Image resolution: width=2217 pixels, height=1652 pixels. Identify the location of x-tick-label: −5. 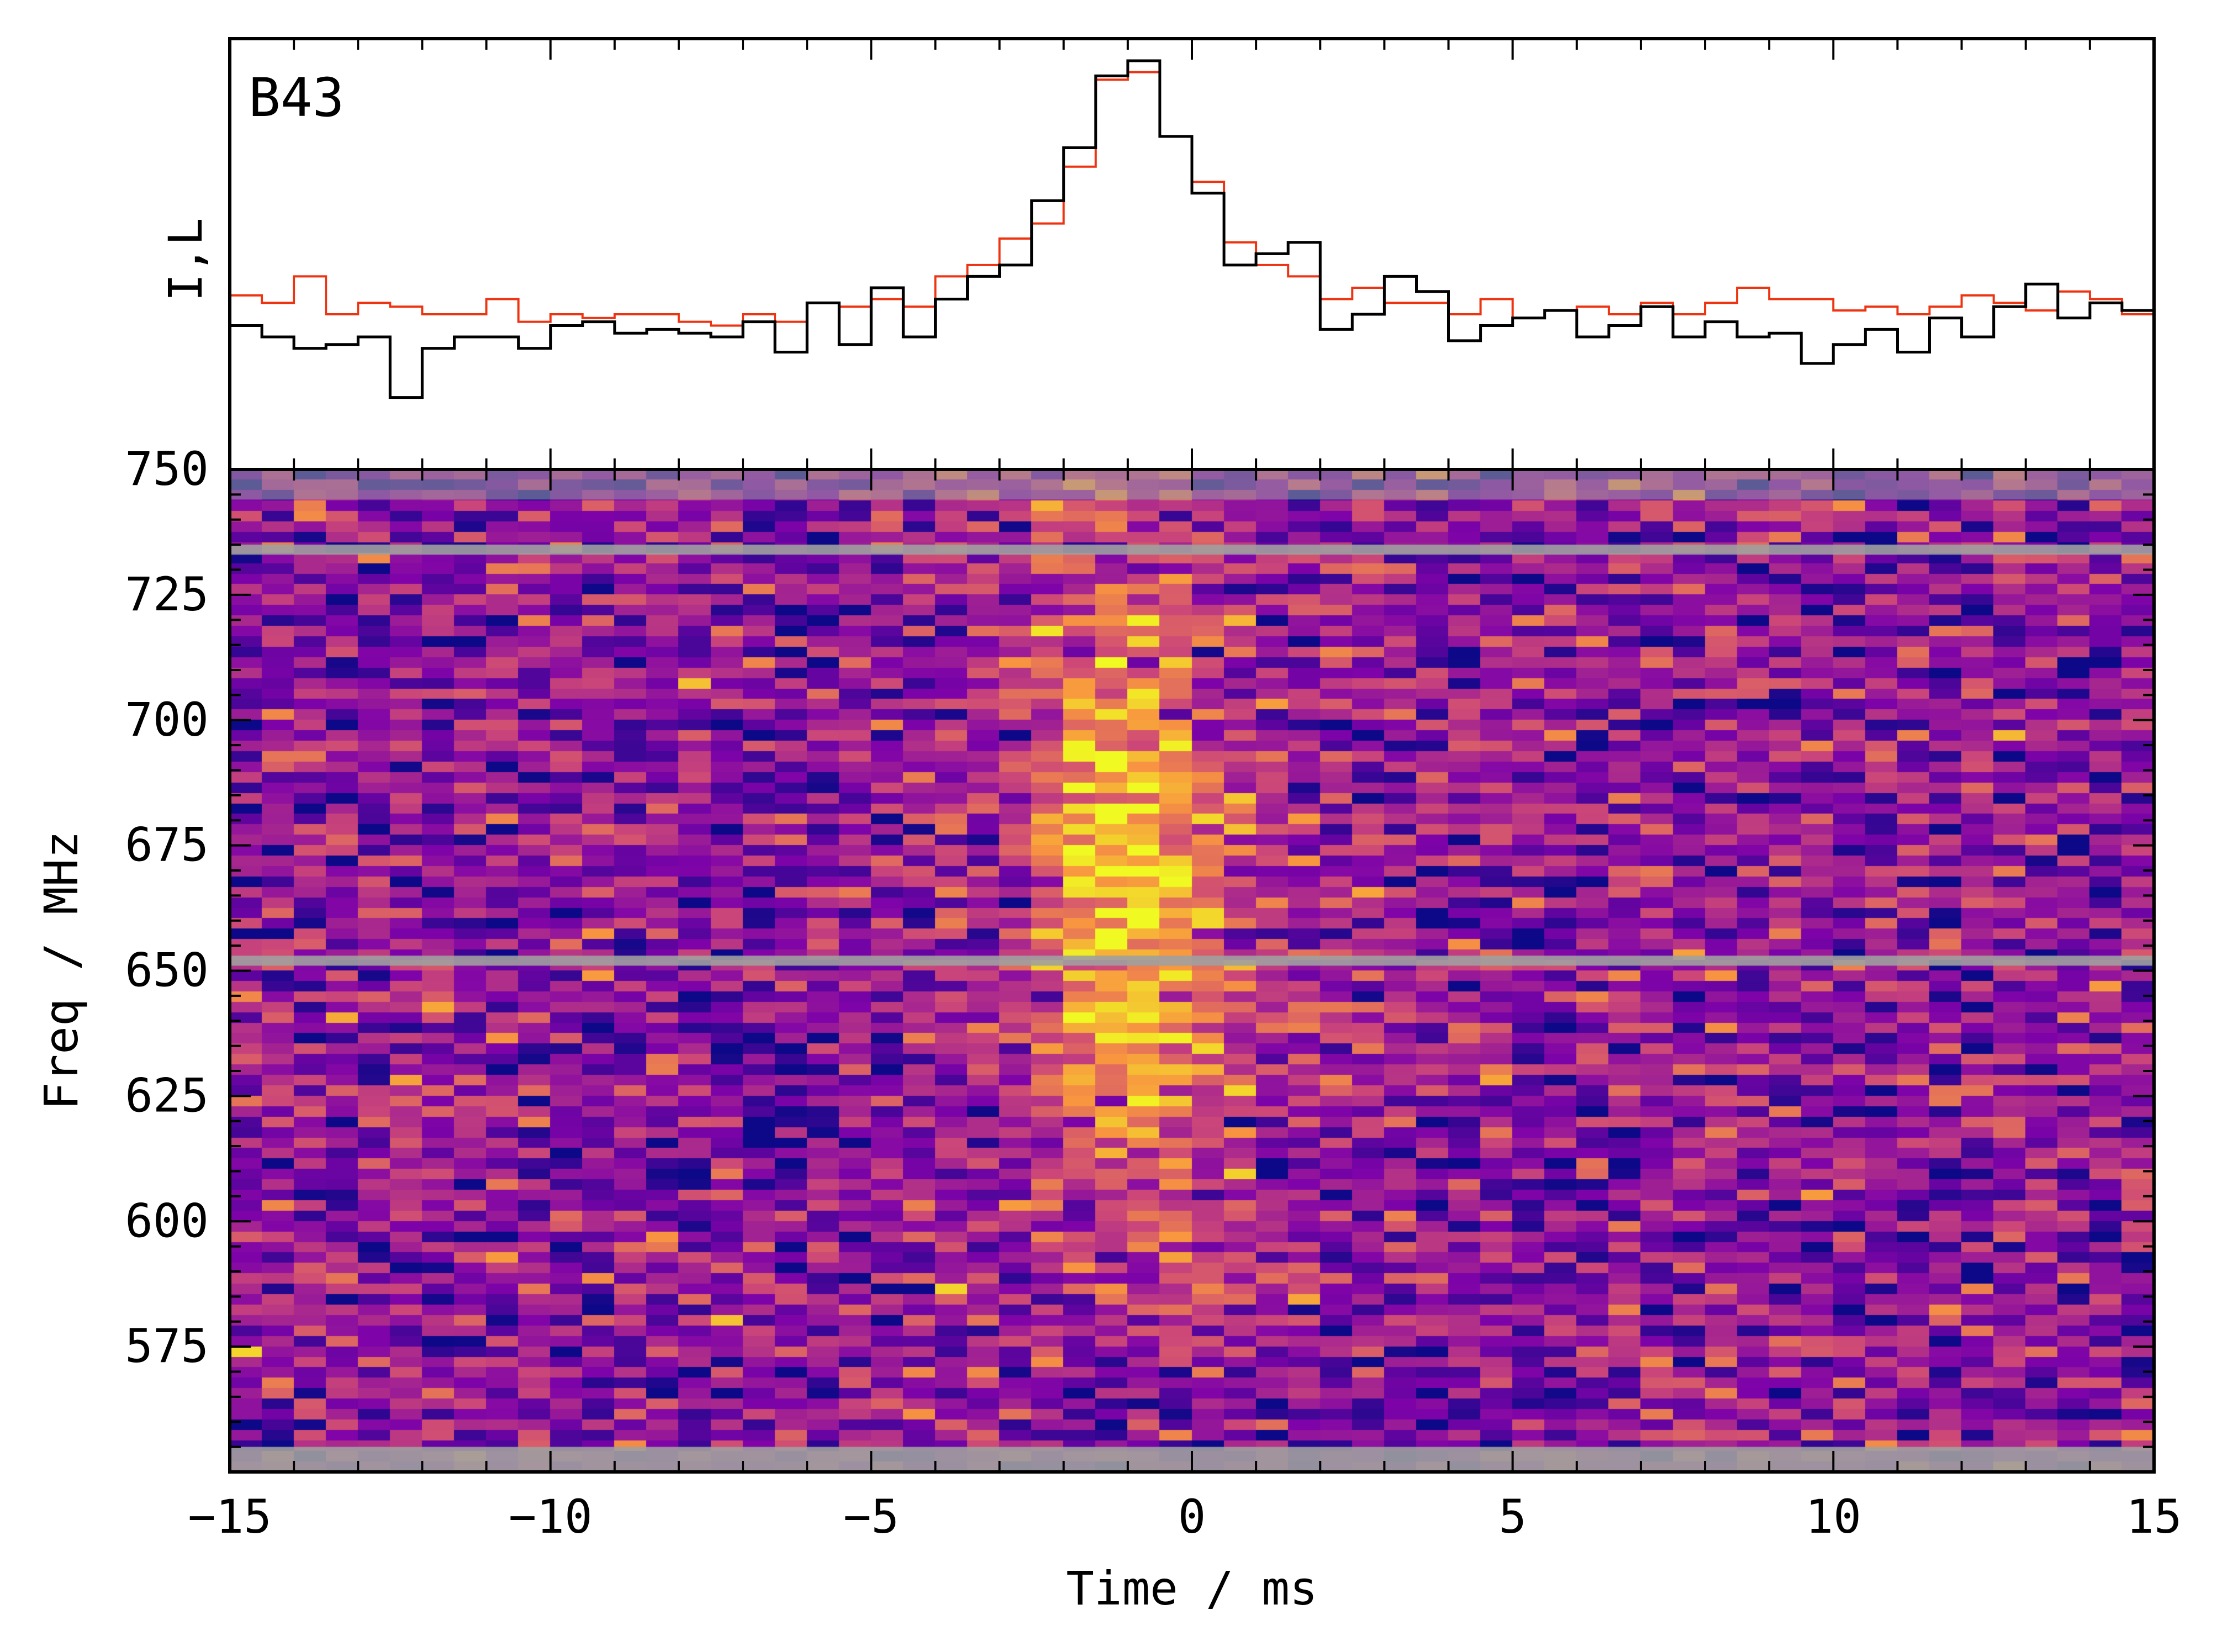
(871, 1517).